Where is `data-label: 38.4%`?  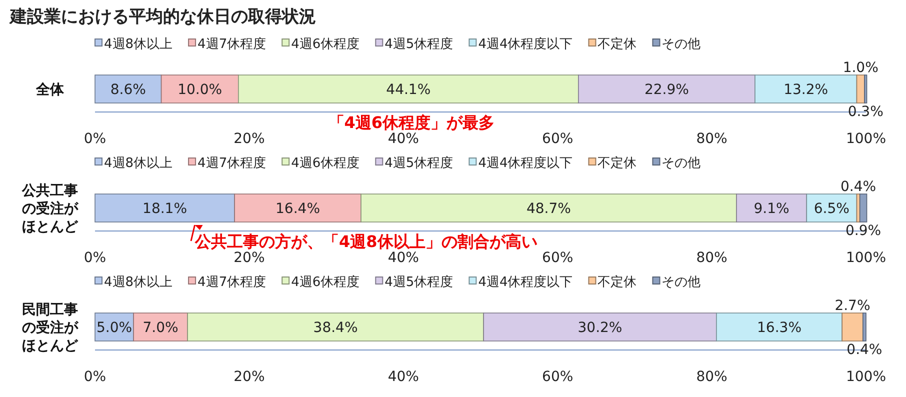
data-label: 38.4% is located at coordinates (335, 328).